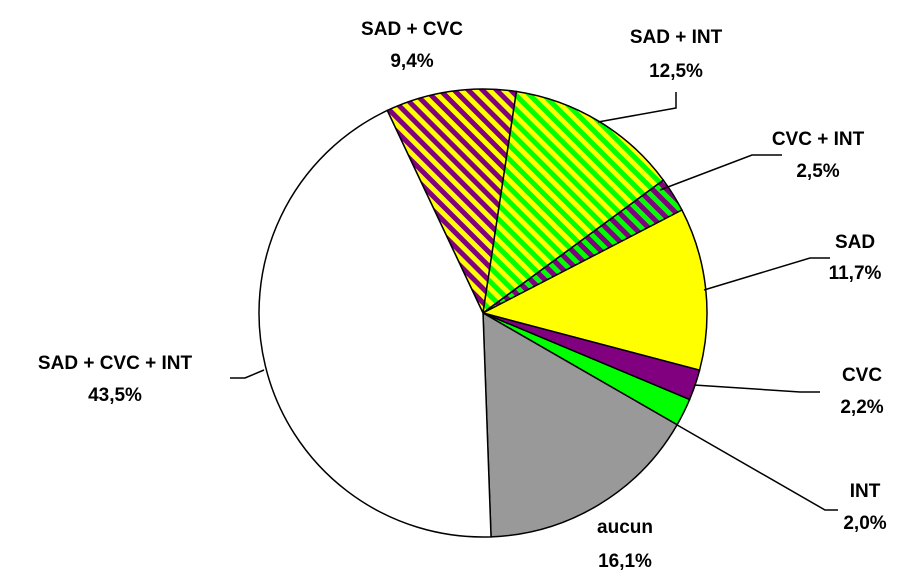 The image size is (907, 576). Describe the element at coordinates (818, 139) in the screenshot. I see `slice-label: CVC + INT` at that location.